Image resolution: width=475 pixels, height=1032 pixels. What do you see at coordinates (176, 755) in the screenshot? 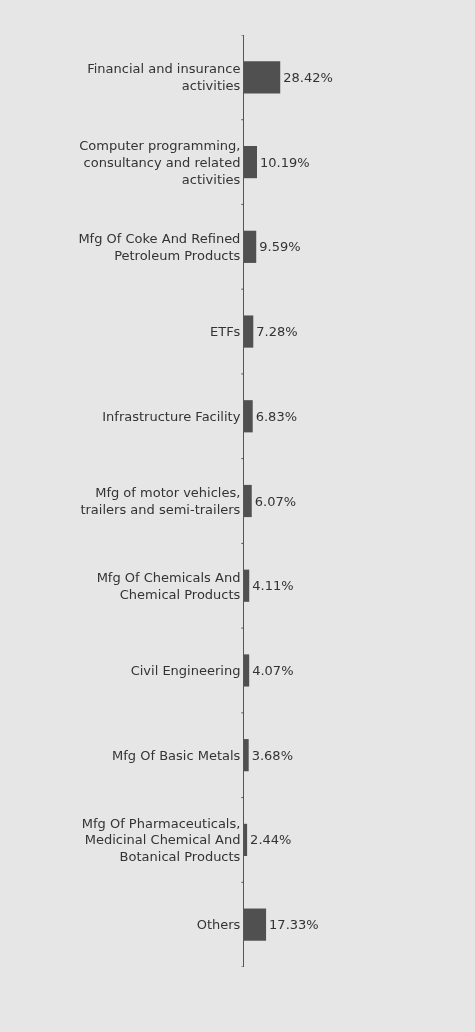
I see `y-tick-label: Mfg Of Basic Metals` at bounding box center [176, 755].